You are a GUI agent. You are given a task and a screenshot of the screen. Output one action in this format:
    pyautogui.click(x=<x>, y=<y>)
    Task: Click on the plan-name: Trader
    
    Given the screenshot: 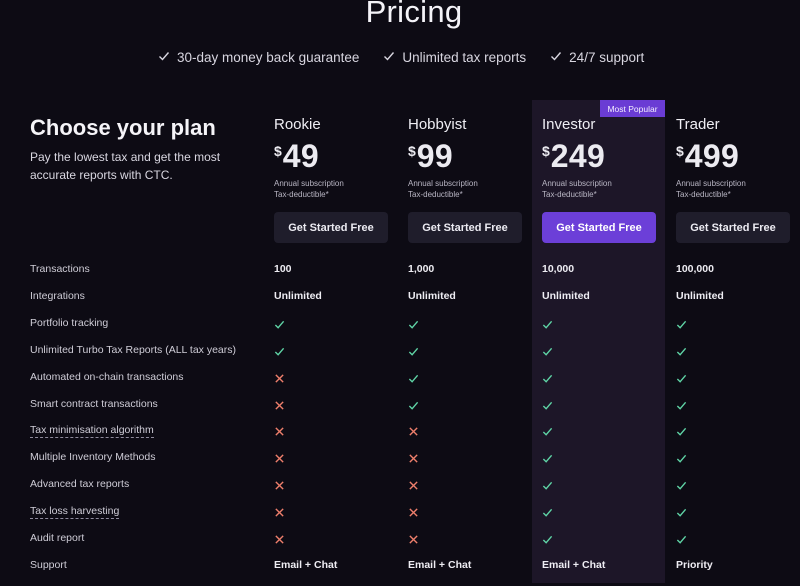 What is the action you would take?
    pyautogui.click(x=698, y=124)
    